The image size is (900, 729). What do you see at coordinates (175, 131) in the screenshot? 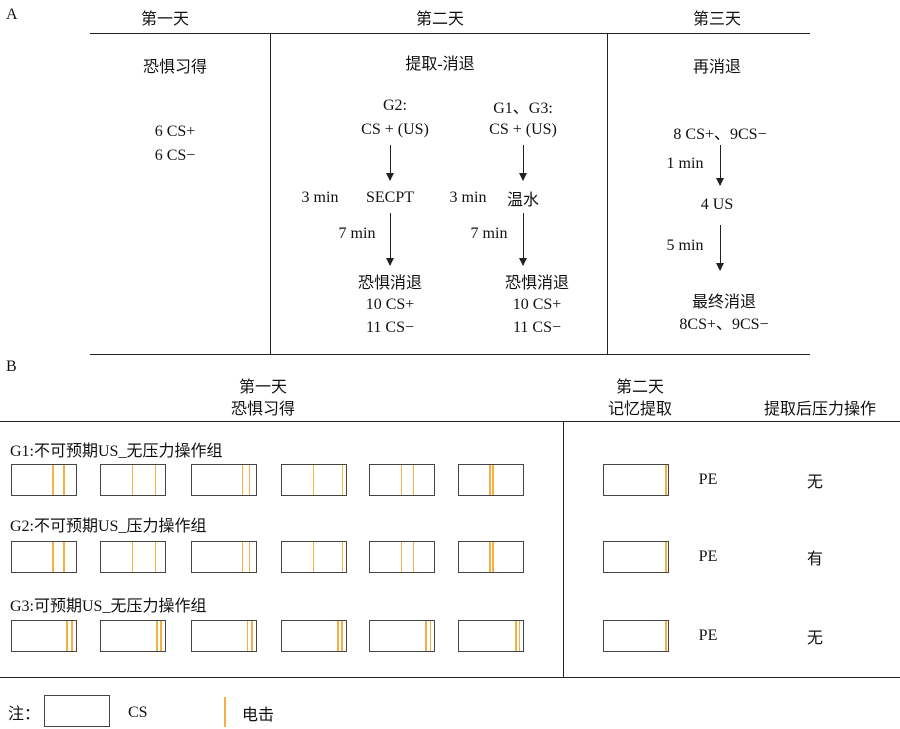
I see `day1-trials: 6 CS+` at bounding box center [175, 131].